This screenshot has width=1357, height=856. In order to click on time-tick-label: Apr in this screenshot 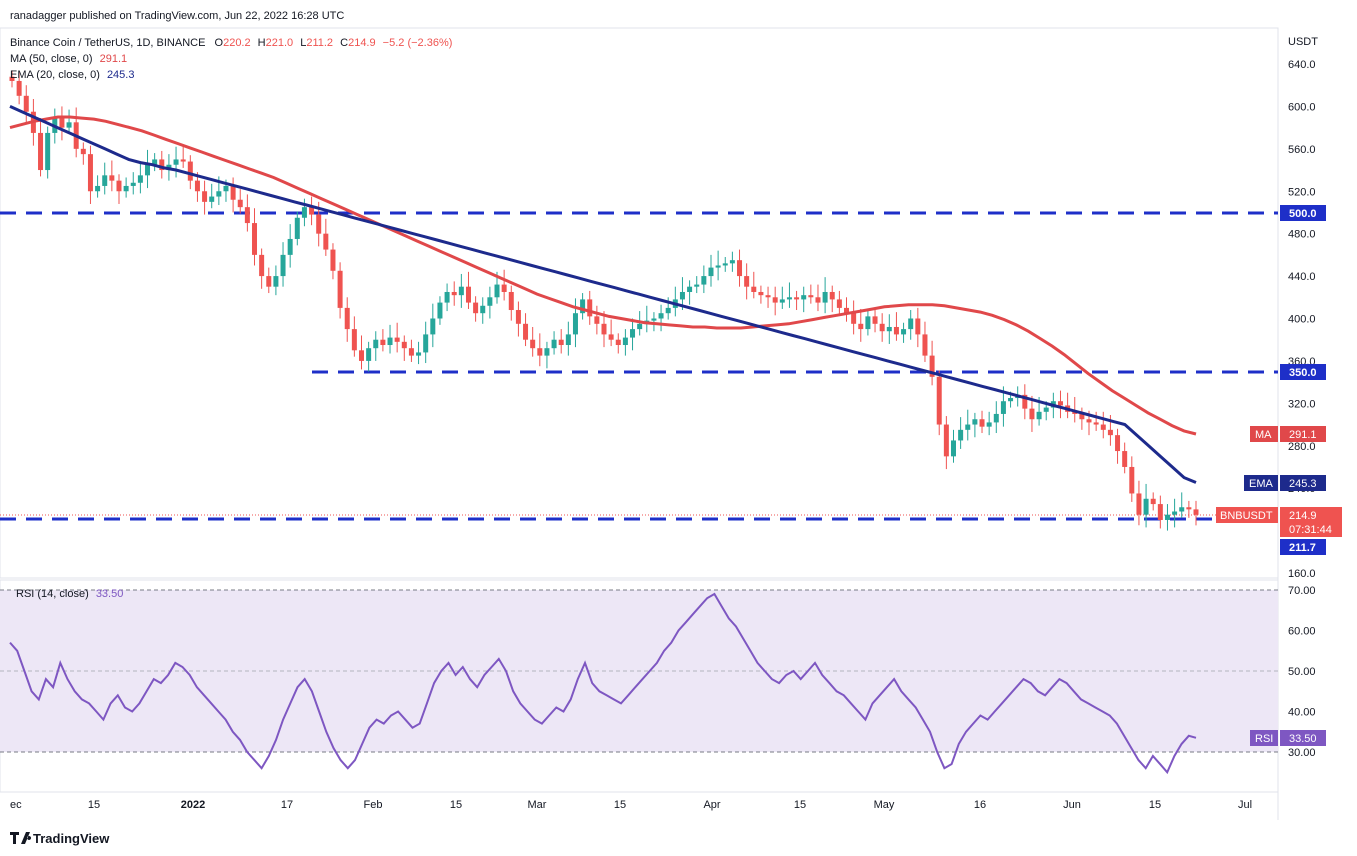, I will do `click(711, 805)`.